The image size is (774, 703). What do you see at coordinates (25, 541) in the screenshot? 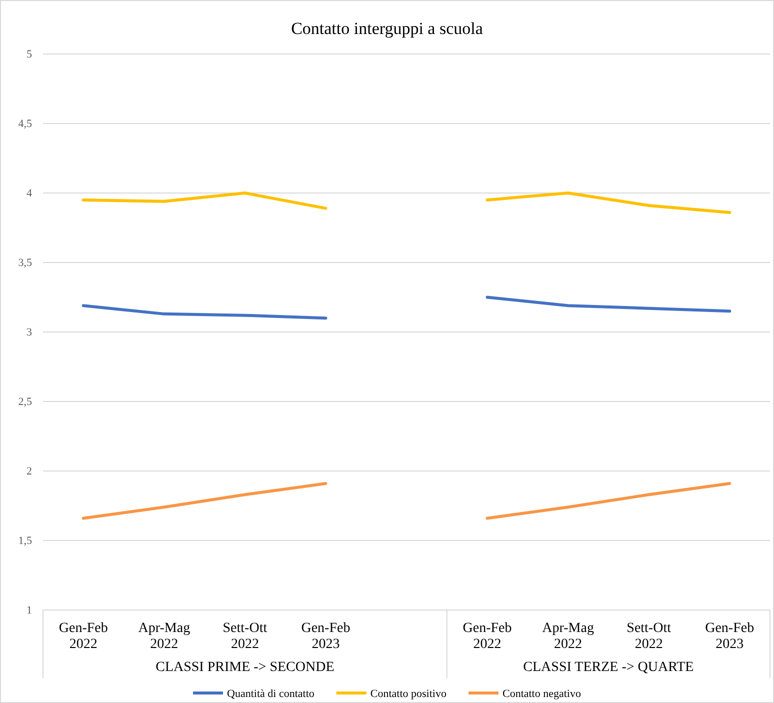
I see `y-tick-label: 1,5` at bounding box center [25, 541].